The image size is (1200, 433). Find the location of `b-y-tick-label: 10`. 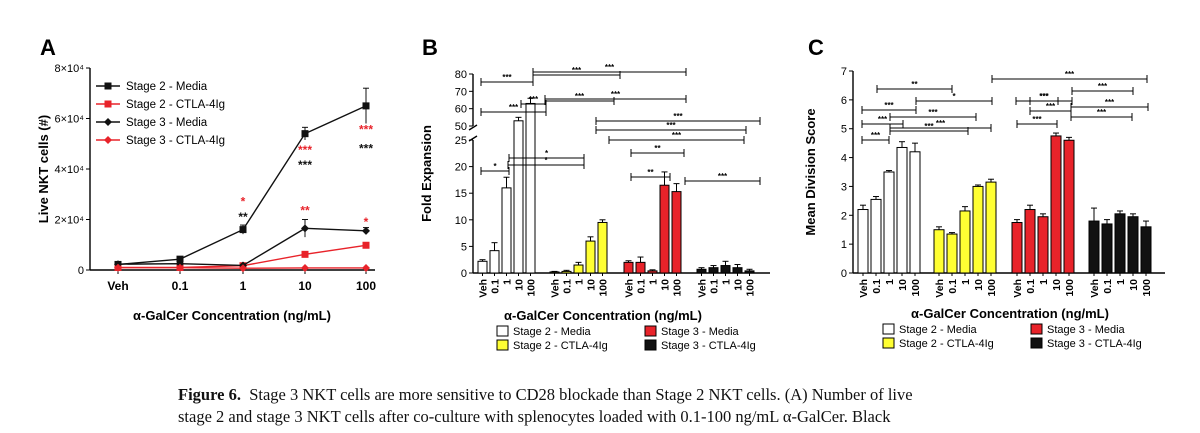

b-y-tick-label: 10 is located at coordinates (461, 221).